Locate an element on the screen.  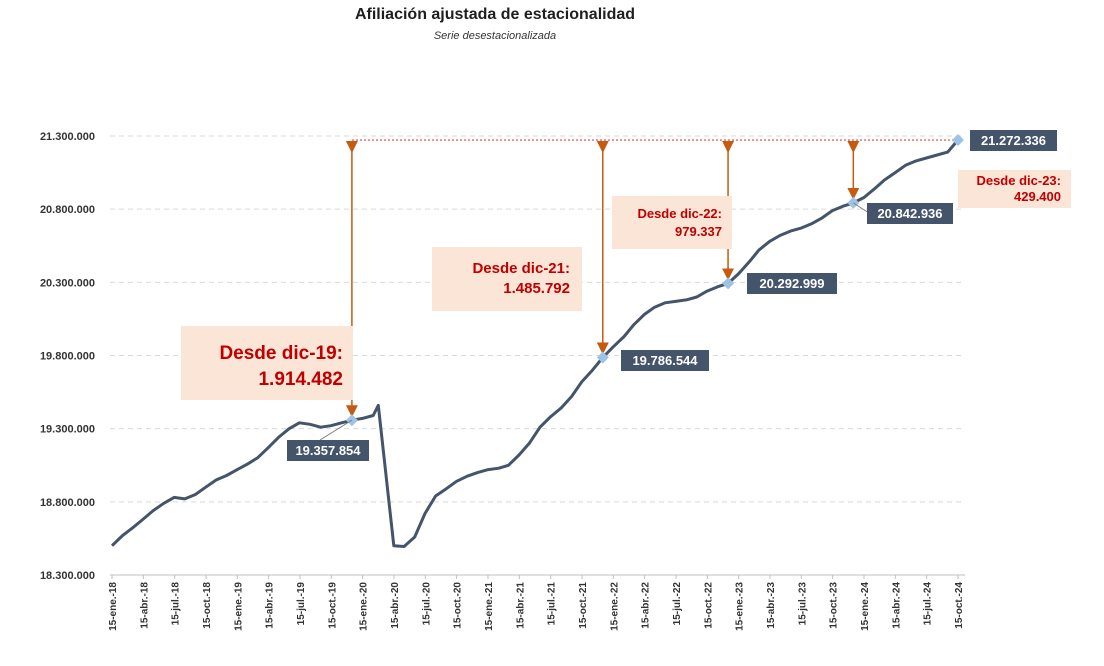
annotation-value: 1.914.482 is located at coordinates (300, 379).